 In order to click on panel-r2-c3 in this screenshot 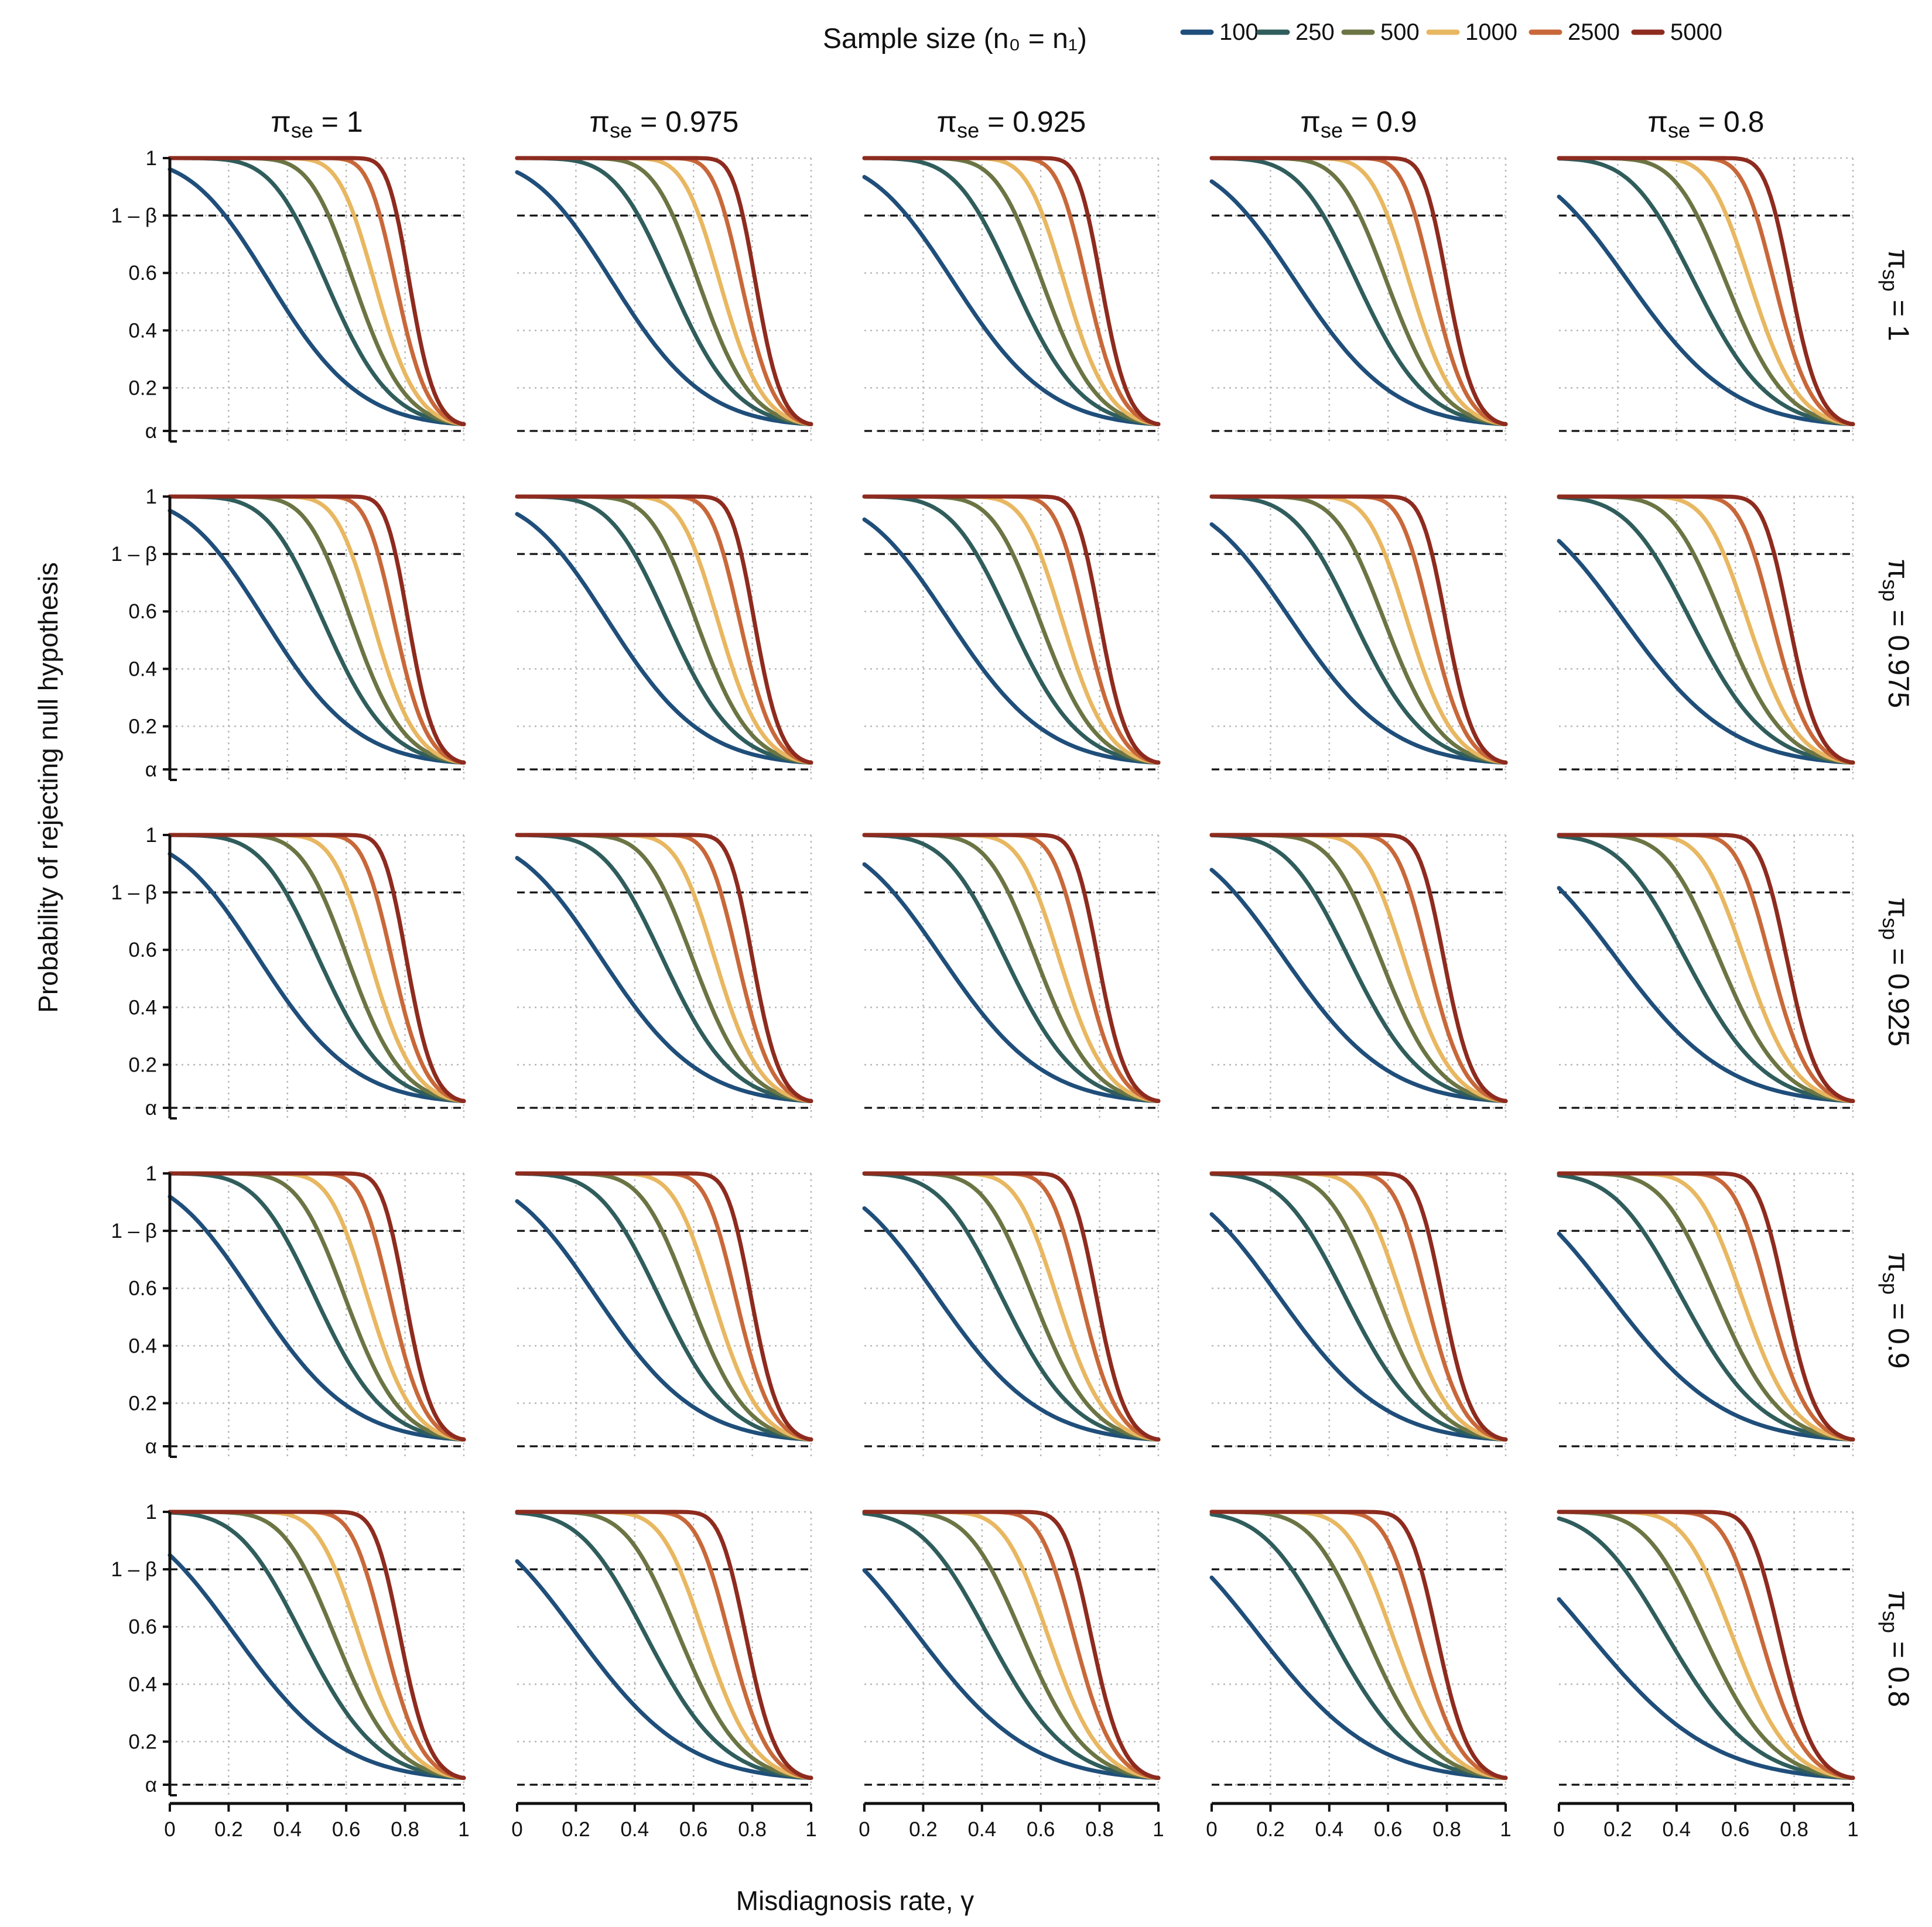, I will do `click(1011, 638)`.